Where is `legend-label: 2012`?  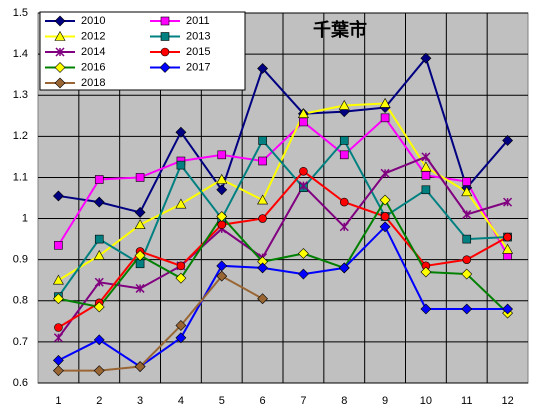
legend-label: 2012 is located at coordinates (93, 36).